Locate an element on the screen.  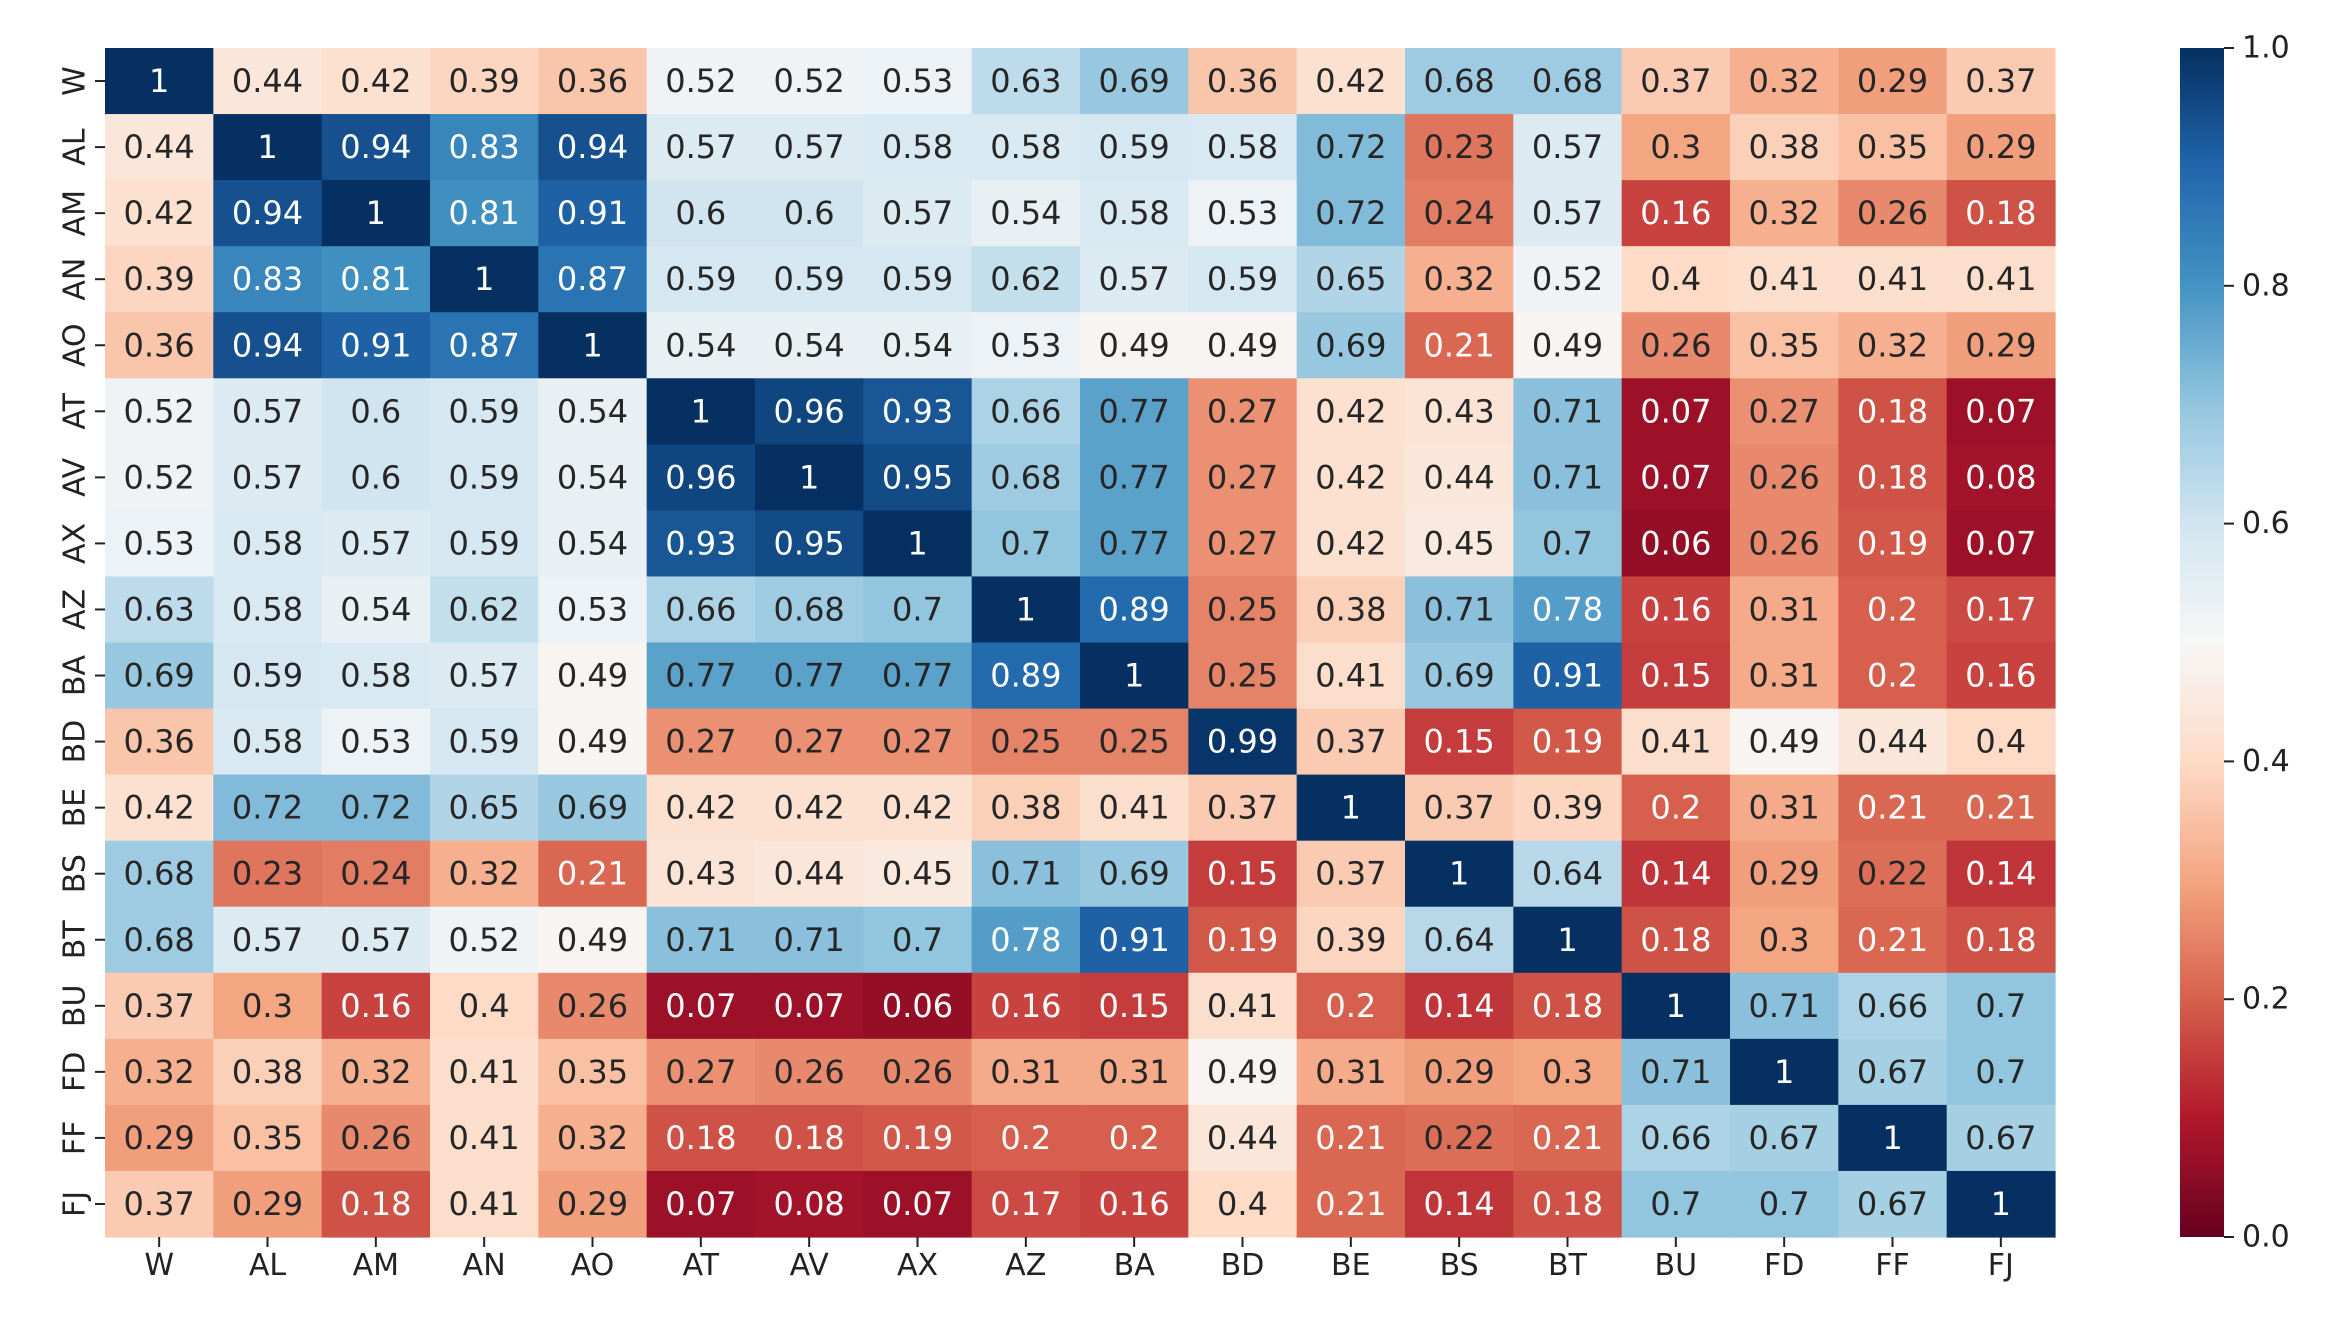
cell-value-label: 0.14 is located at coordinates (1675, 874).